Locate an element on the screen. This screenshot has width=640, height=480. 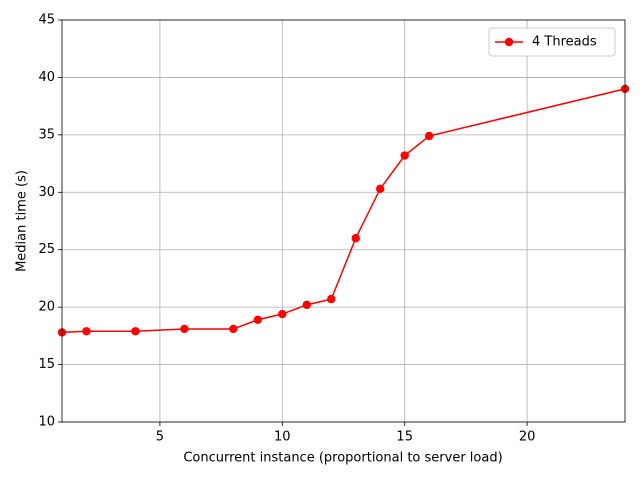
x-tick-label: 15 is located at coordinates (404, 437).